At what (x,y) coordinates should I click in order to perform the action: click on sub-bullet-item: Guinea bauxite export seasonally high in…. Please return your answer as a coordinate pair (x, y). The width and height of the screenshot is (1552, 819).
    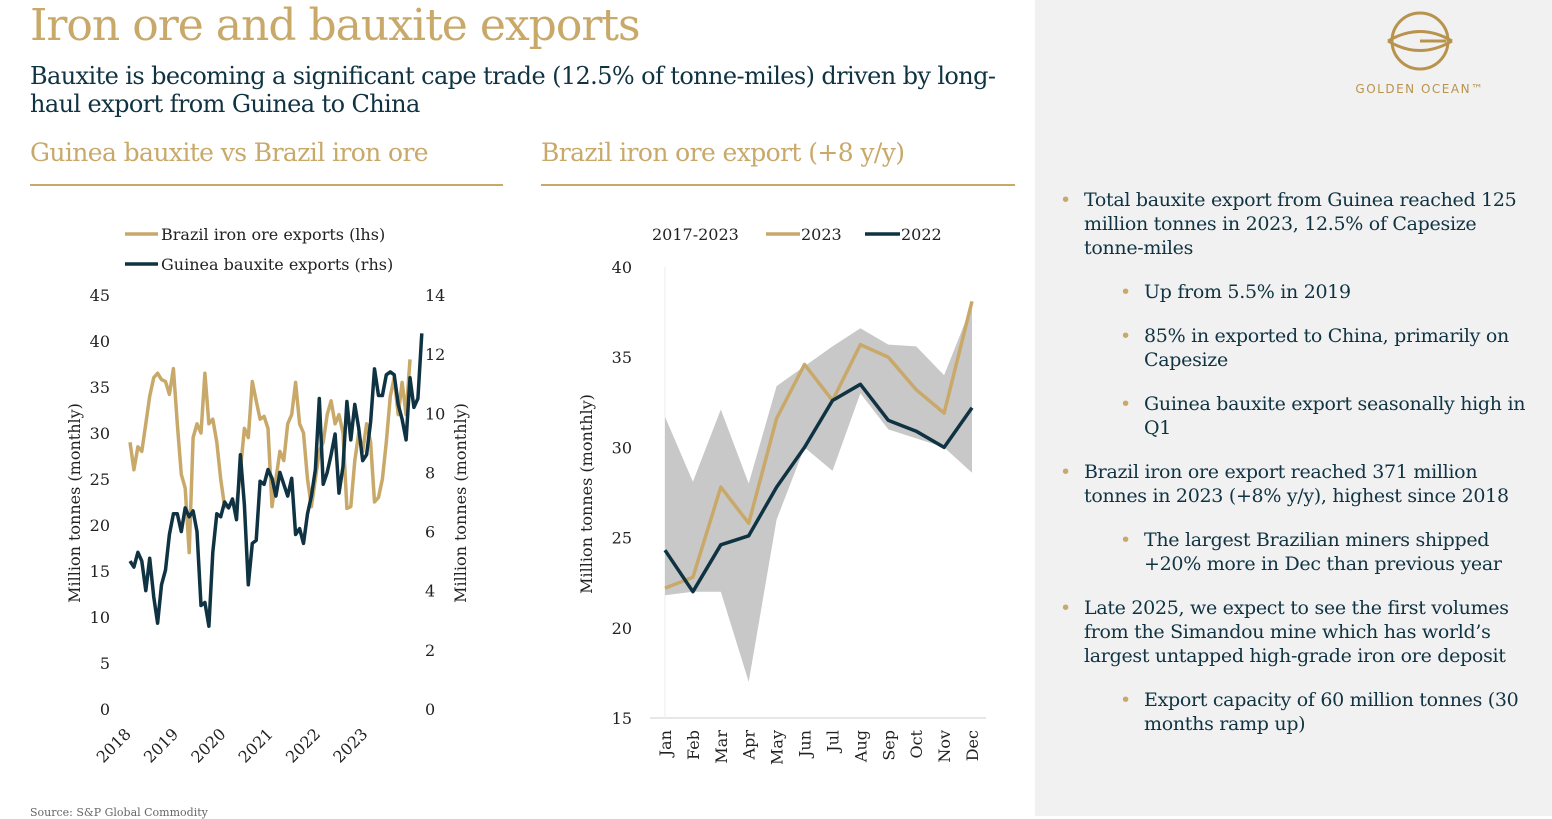
    Looking at the image, I should click on (1325, 416).